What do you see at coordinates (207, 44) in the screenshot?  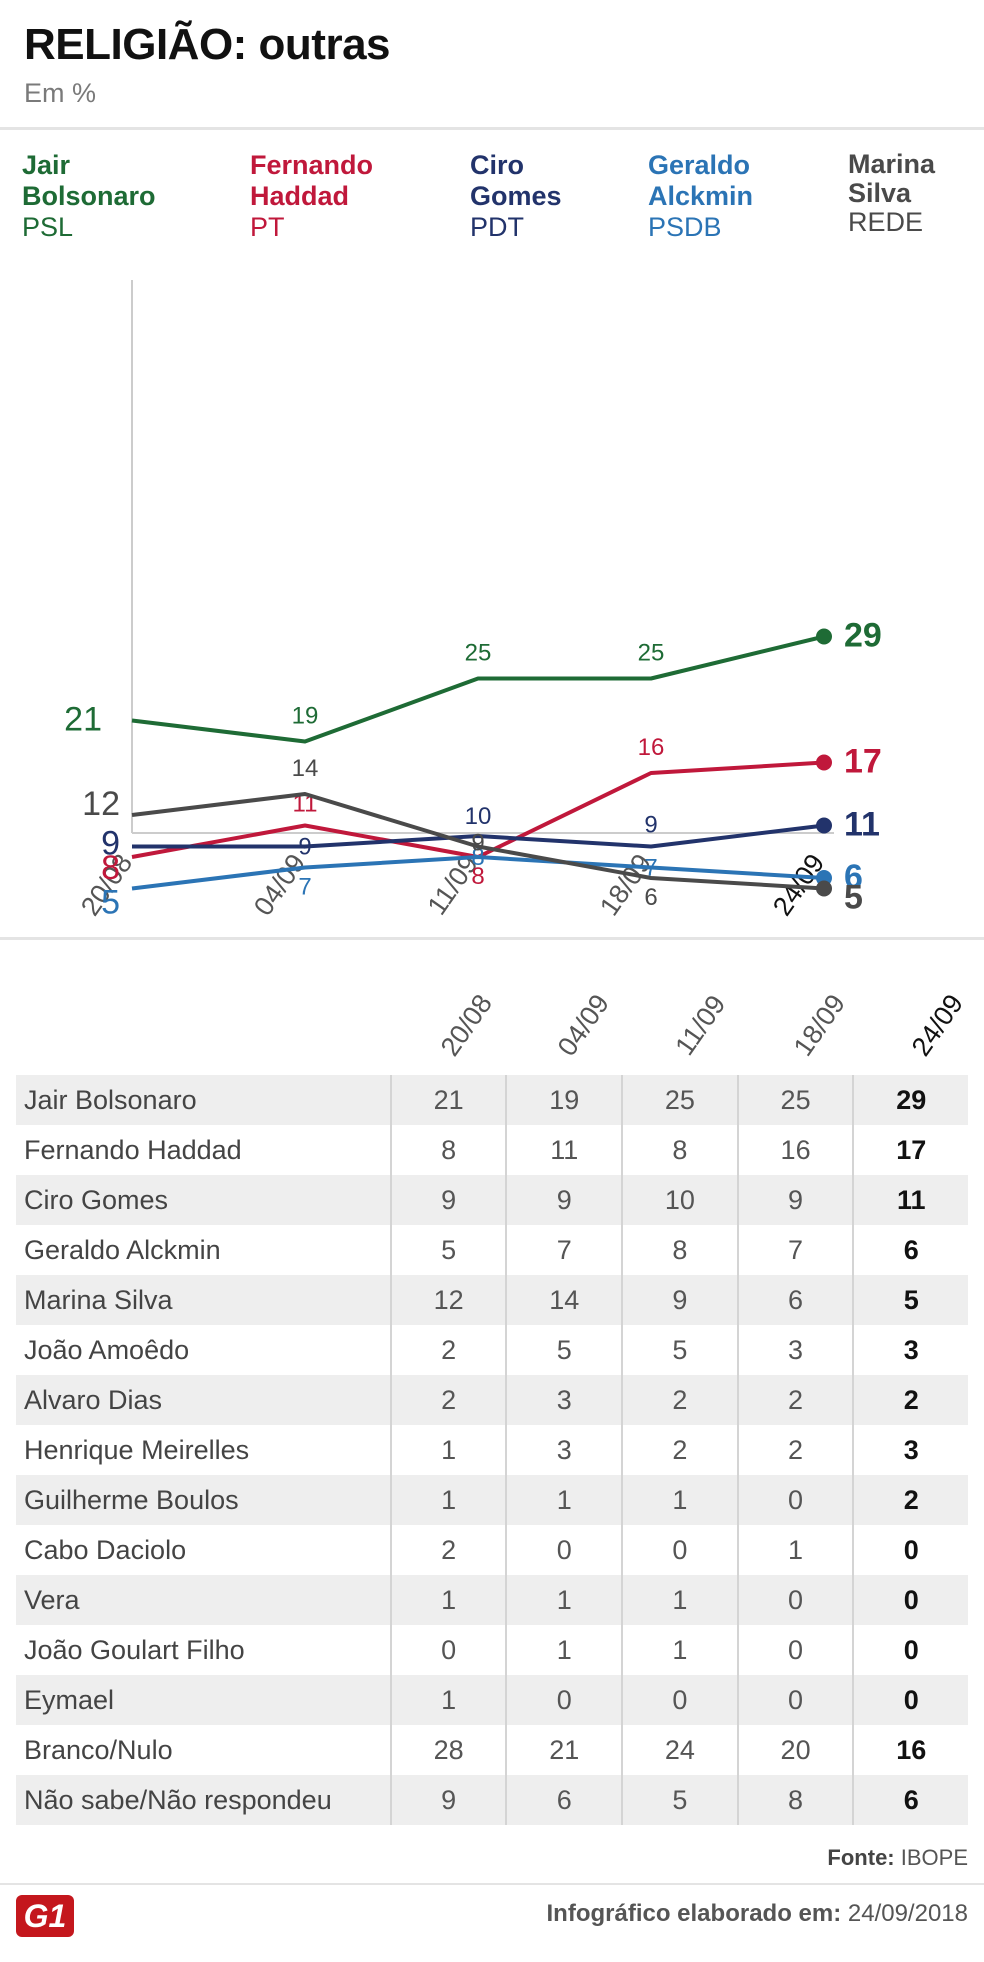 I see `page-title: RELIGIÃO: outras` at bounding box center [207, 44].